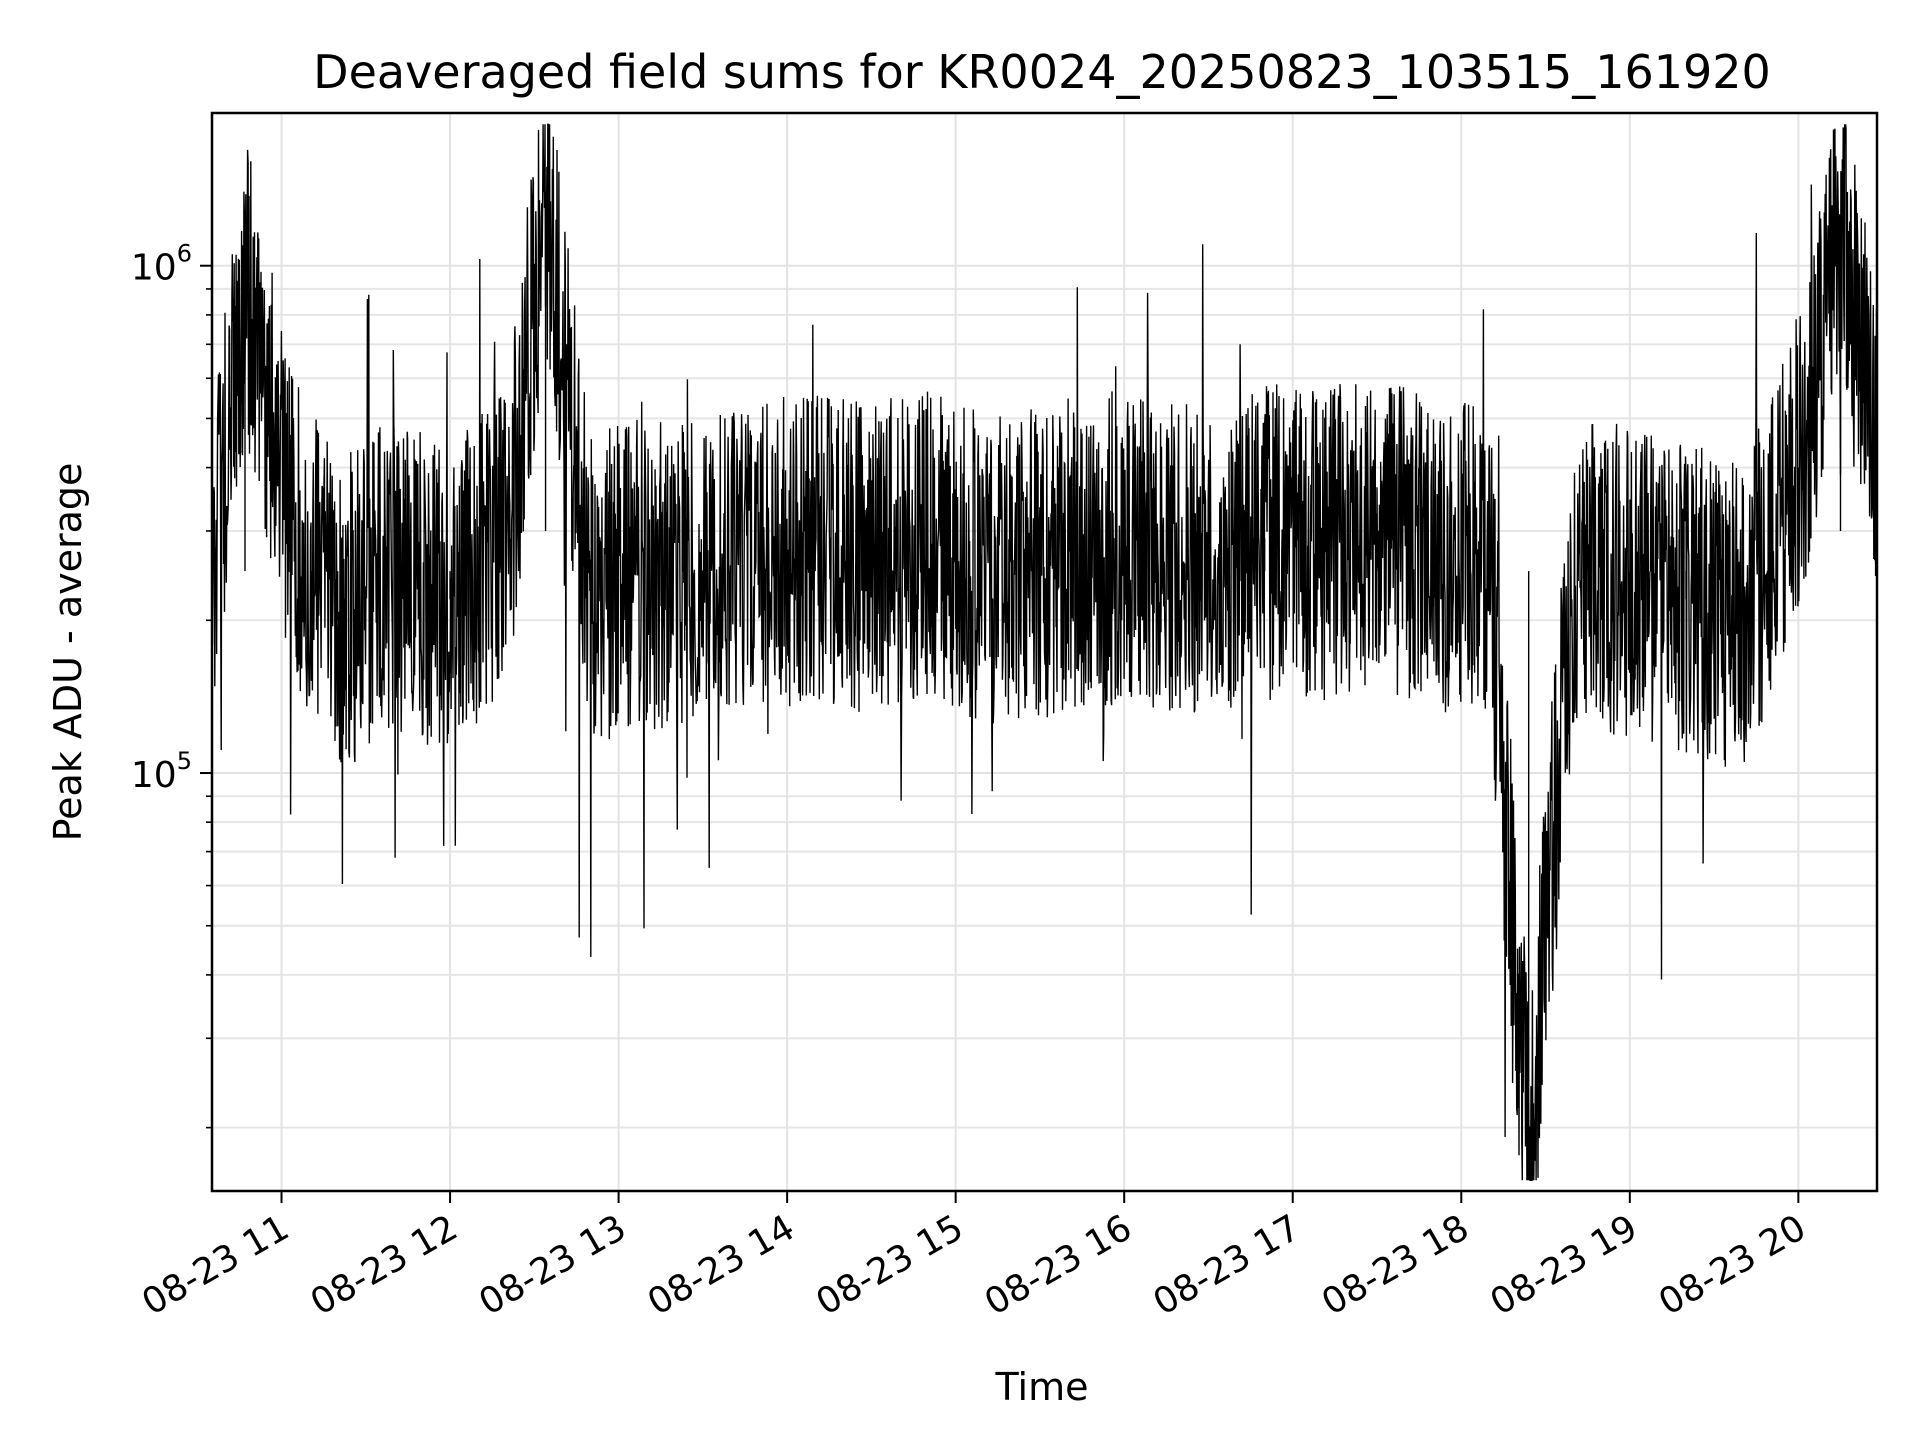 This screenshot has height=1440, width=1920. Describe the element at coordinates (68, 652) in the screenshot. I see `y-axis-label: Peak ADU - average` at that location.